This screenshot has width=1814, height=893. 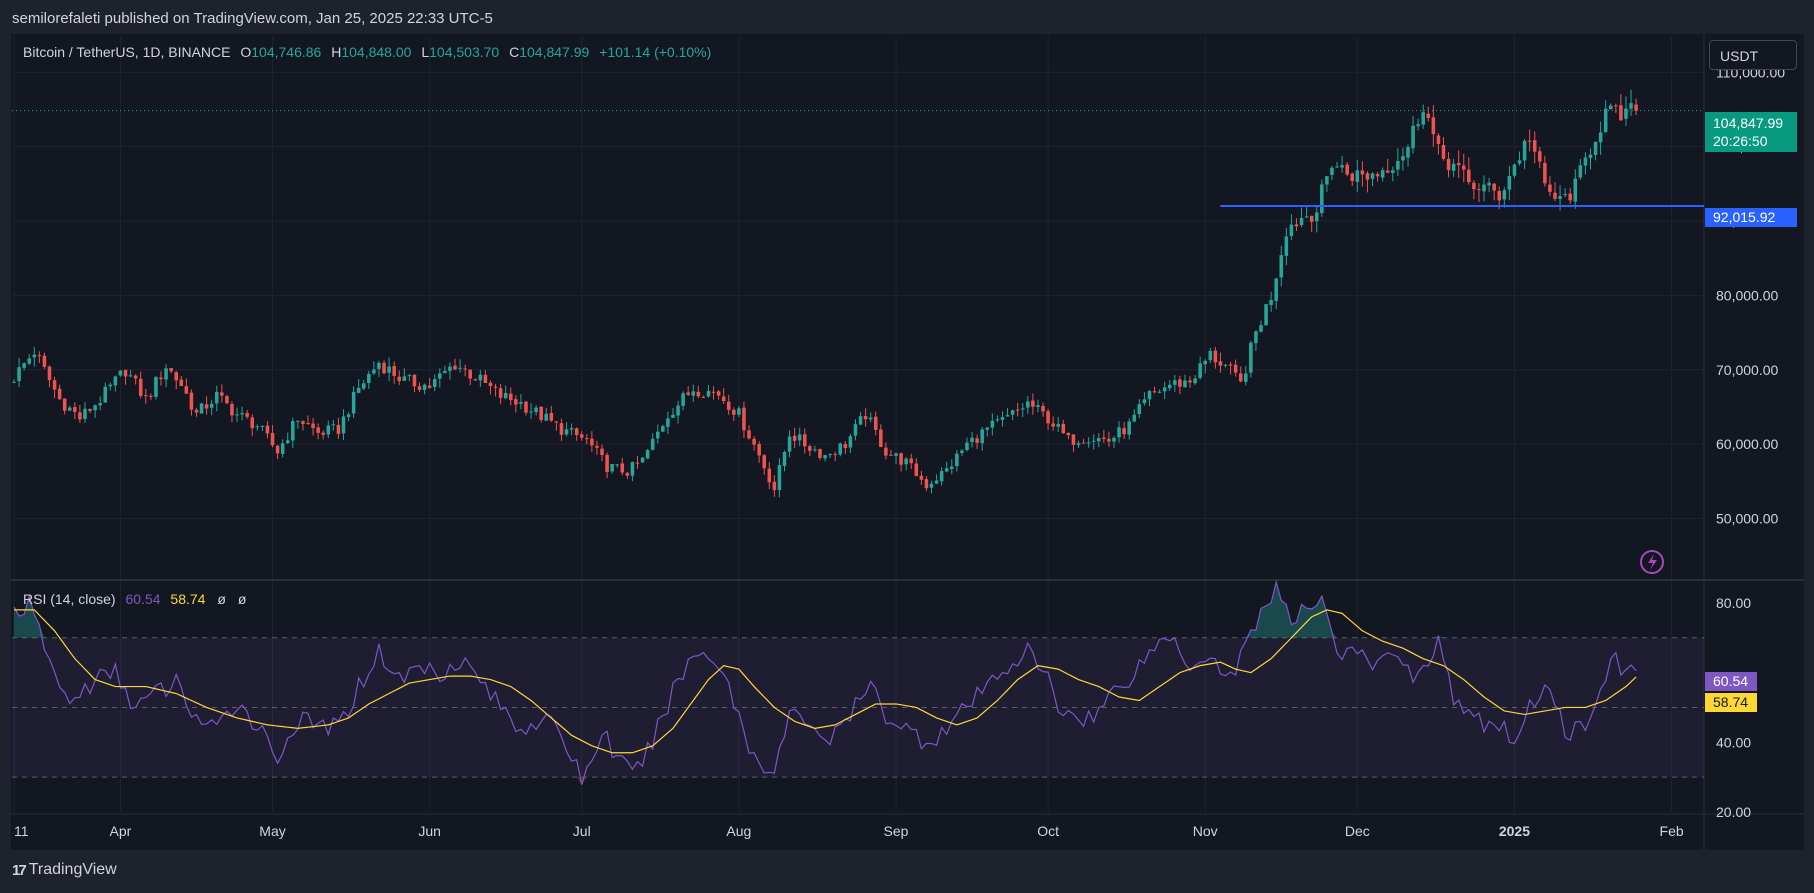 I want to click on currency-button: USDT, so click(x=1753, y=55).